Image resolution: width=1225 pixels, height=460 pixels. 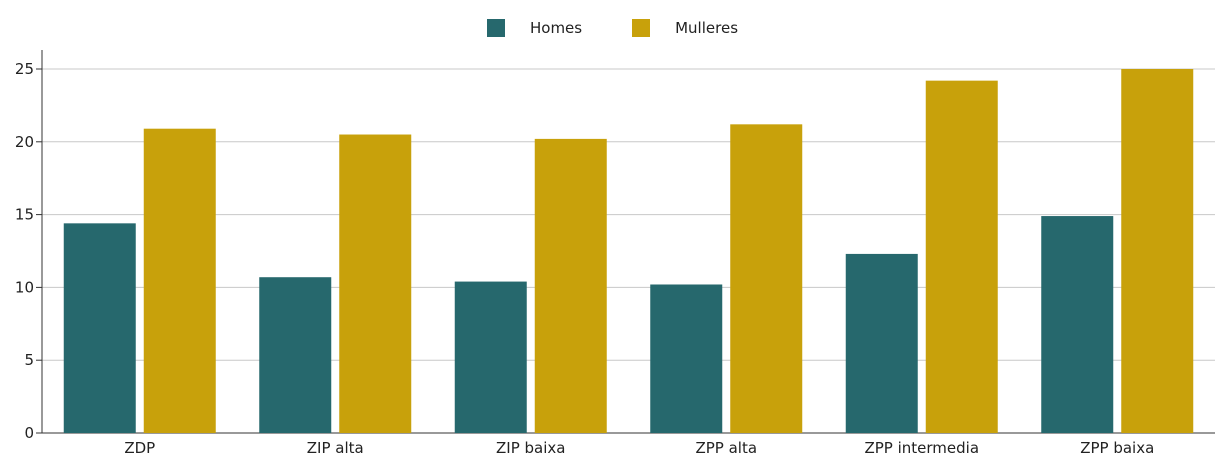 I want to click on legend-item-mulleres: Mulleres, so click(x=685, y=28).